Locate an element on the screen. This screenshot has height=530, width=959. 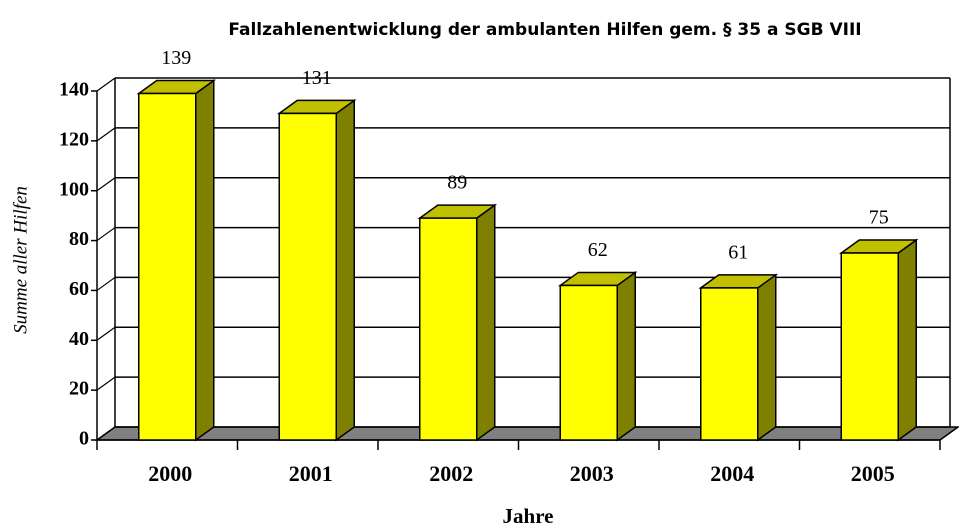
x-tick-label: 2000 is located at coordinates (170, 473).